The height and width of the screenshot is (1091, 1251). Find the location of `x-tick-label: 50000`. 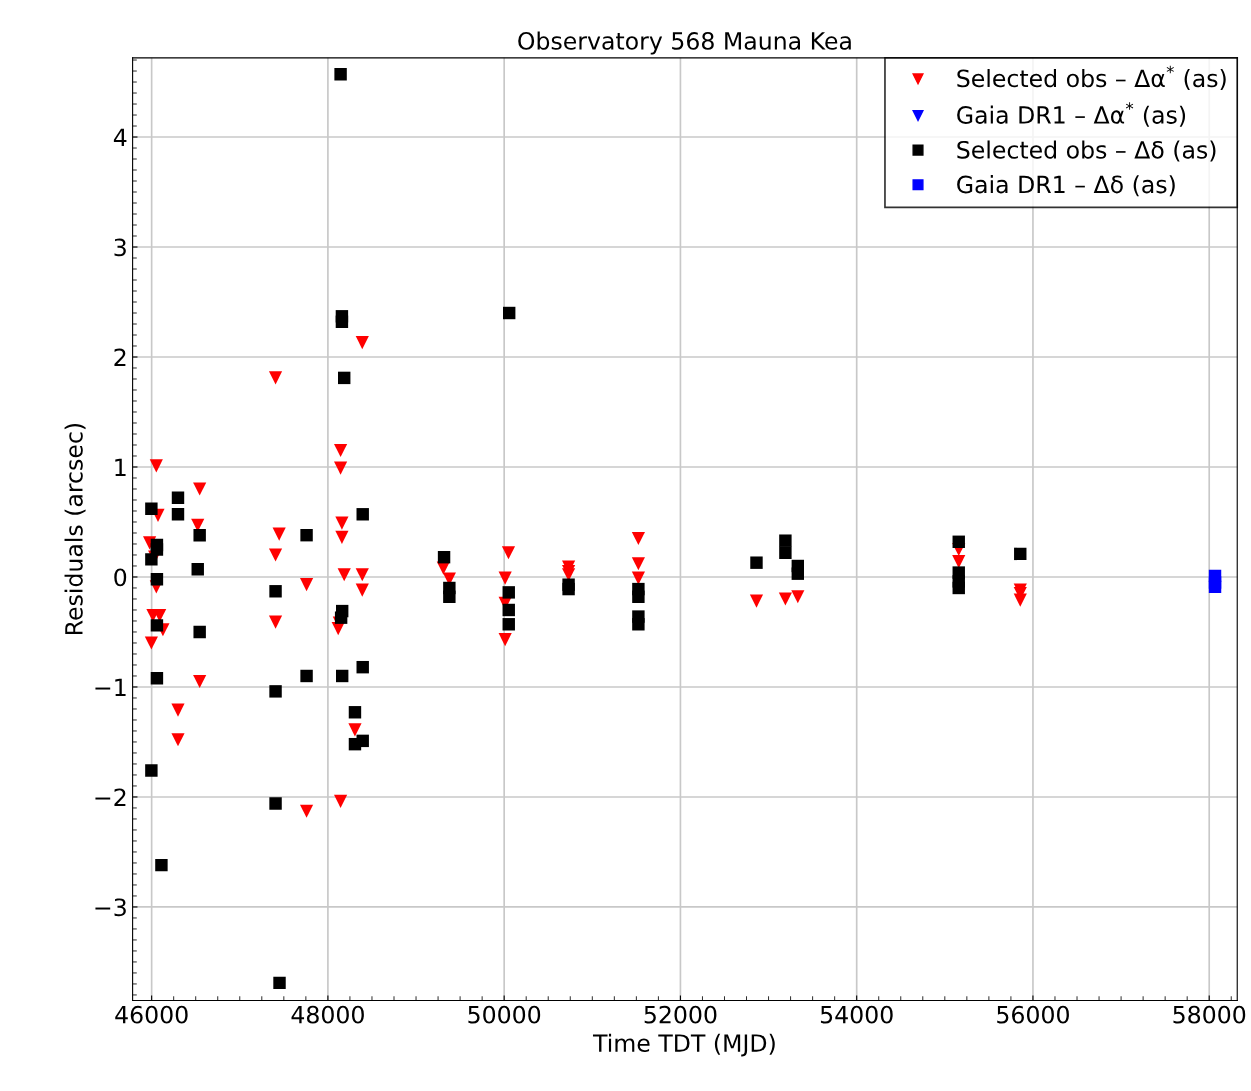

x-tick-label: 50000 is located at coordinates (504, 1014).